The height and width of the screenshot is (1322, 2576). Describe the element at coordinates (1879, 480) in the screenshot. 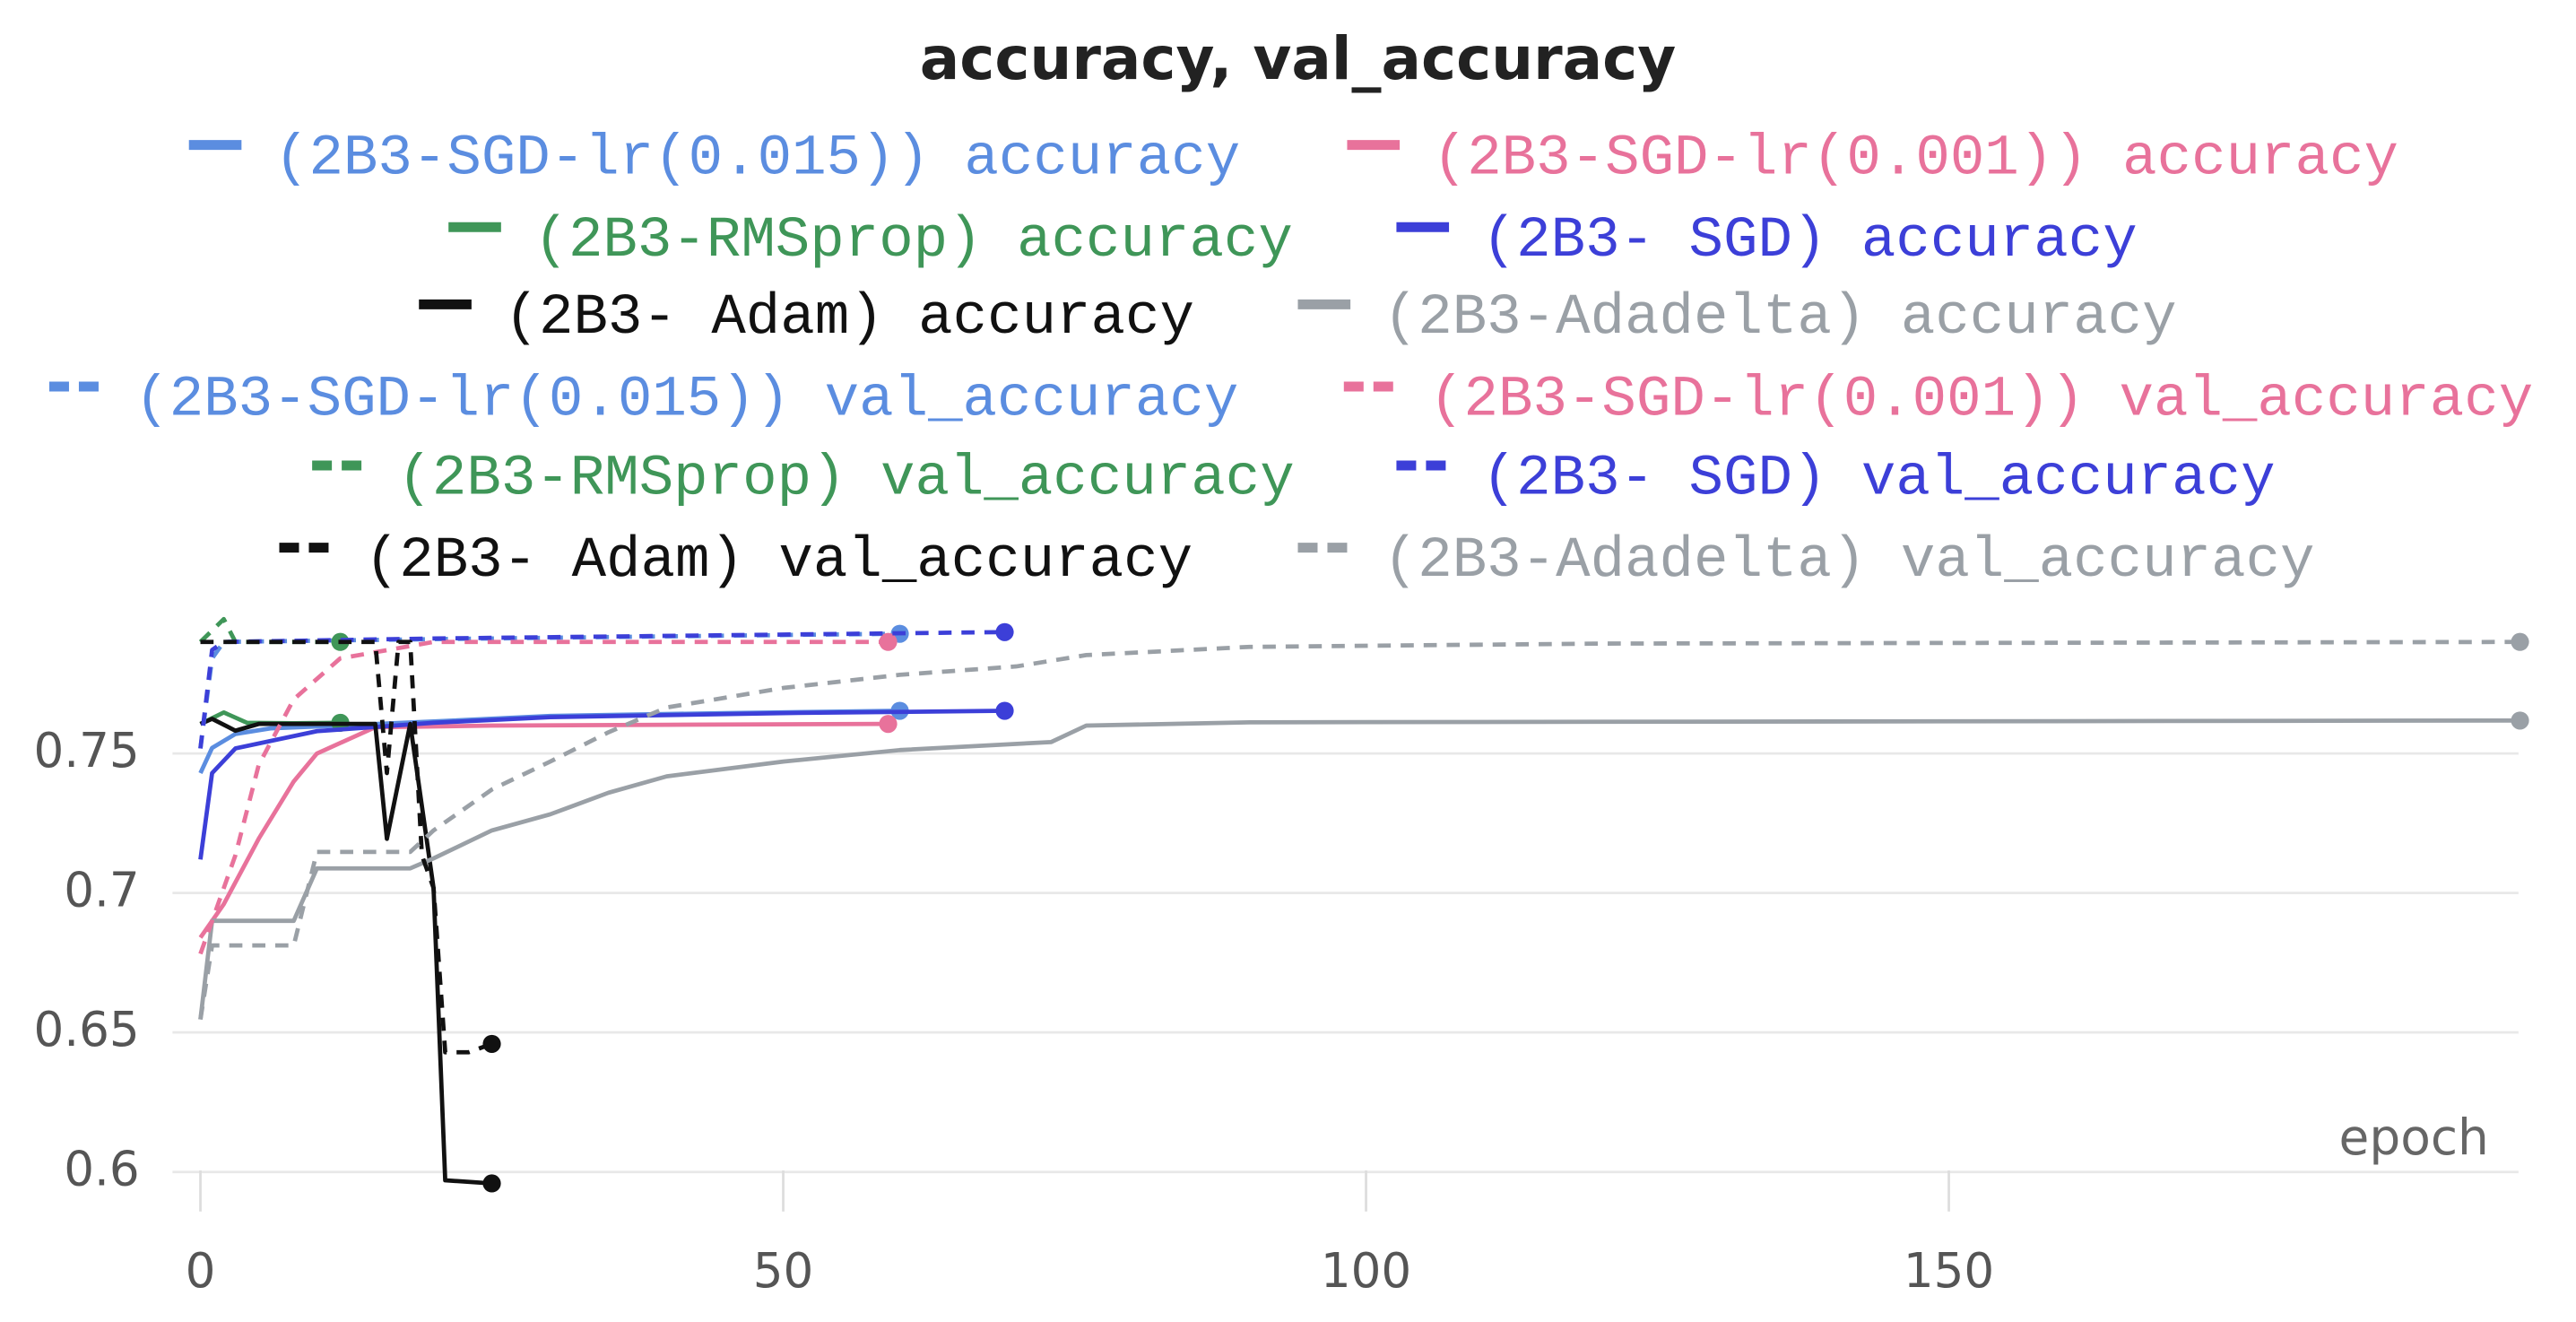

I see `legend-label: (2B3- SGD) val_accuracy` at that location.